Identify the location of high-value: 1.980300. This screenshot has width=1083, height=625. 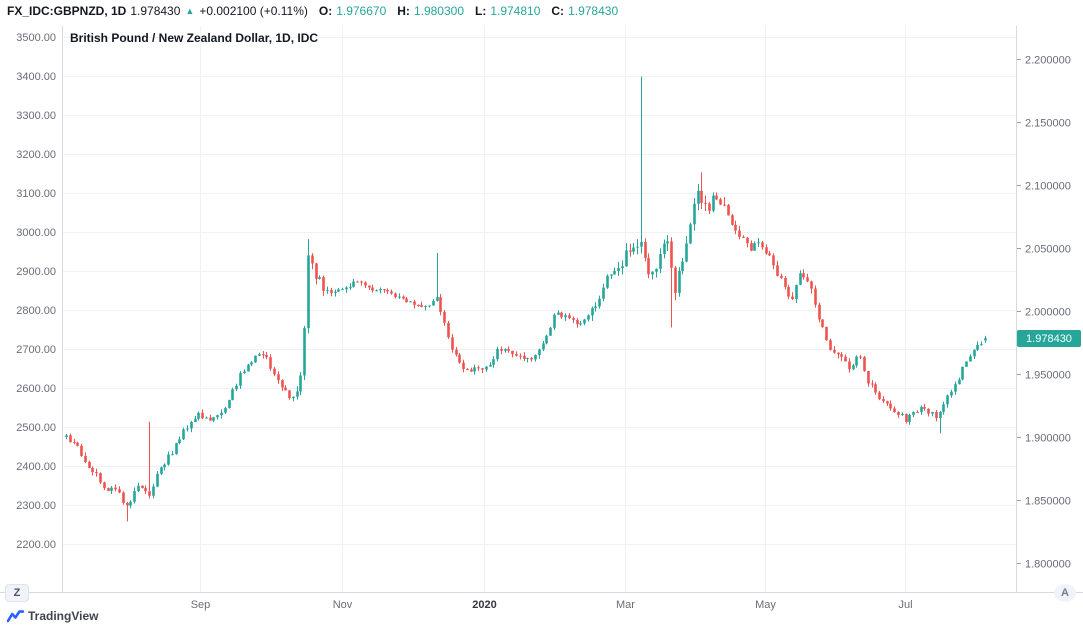
(438, 11).